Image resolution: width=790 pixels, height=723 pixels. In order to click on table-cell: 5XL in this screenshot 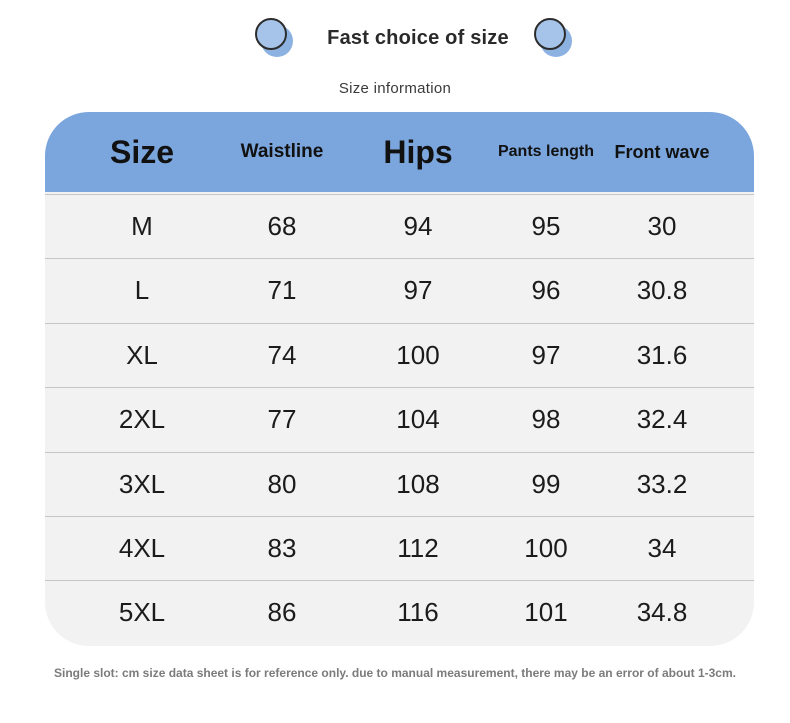, I will do `click(142, 612)`.